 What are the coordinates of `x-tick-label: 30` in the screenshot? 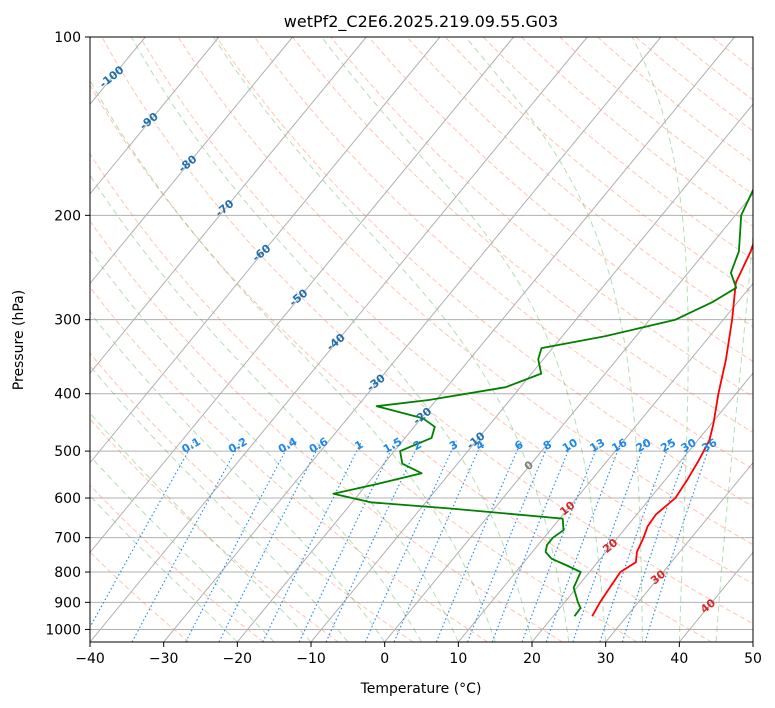 It's located at (606, 659).